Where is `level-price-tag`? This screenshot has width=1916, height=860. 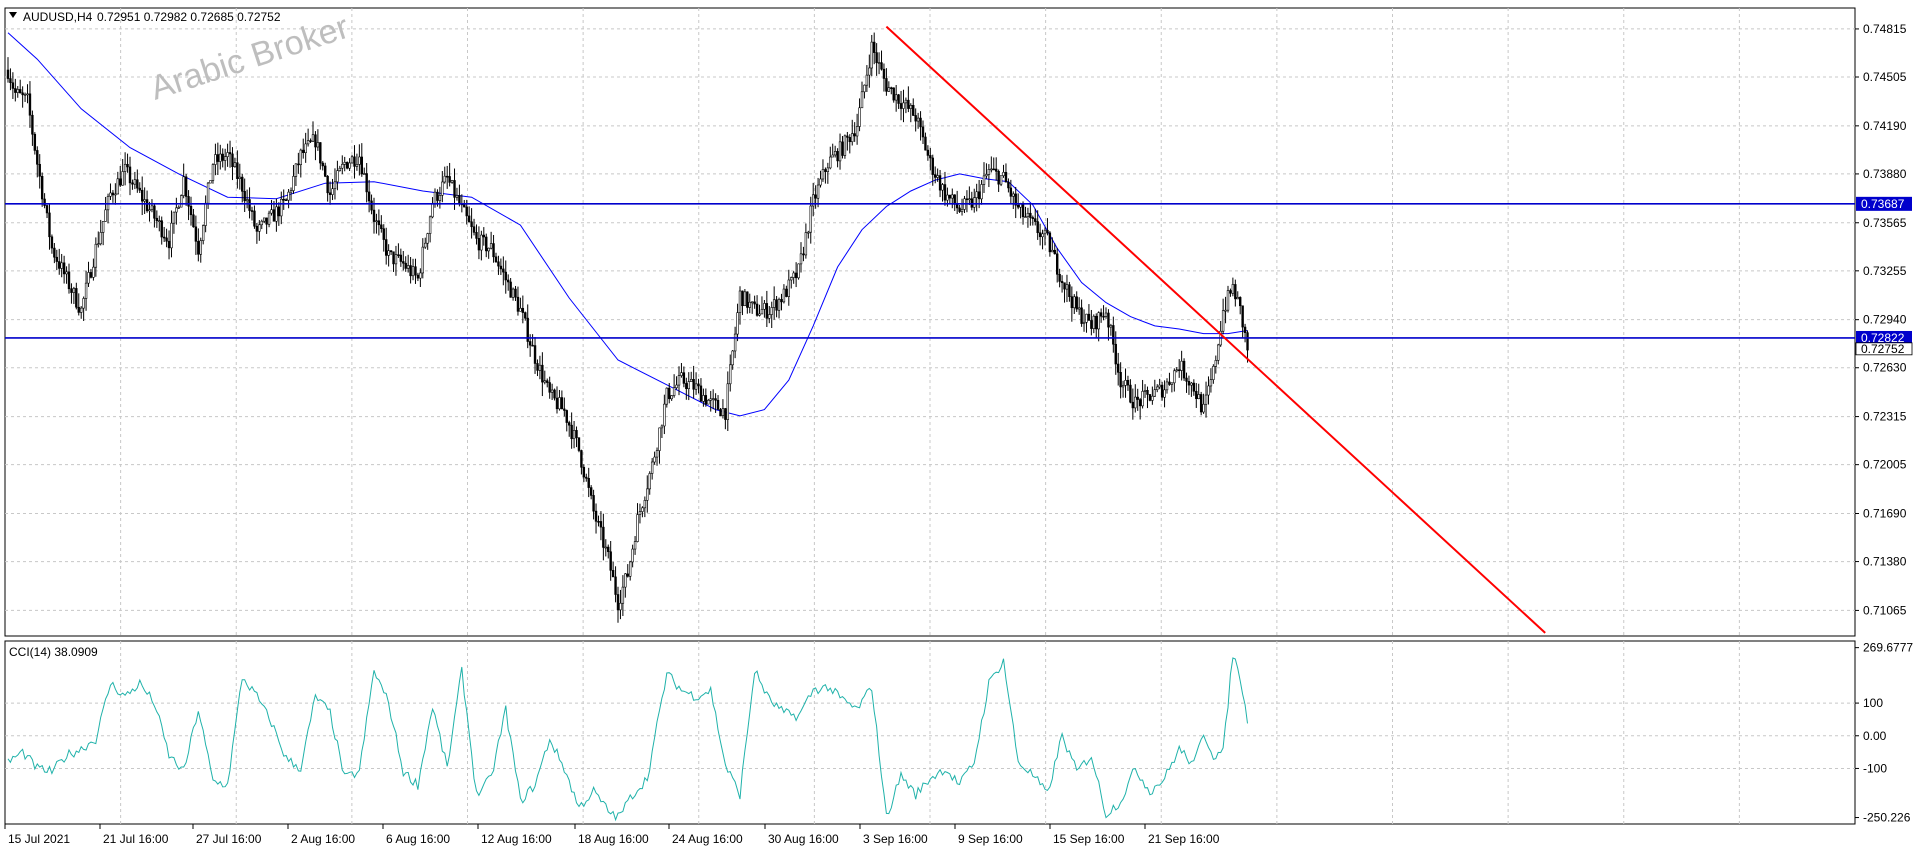 level-price-tag is located at coordinates (1884, 203).